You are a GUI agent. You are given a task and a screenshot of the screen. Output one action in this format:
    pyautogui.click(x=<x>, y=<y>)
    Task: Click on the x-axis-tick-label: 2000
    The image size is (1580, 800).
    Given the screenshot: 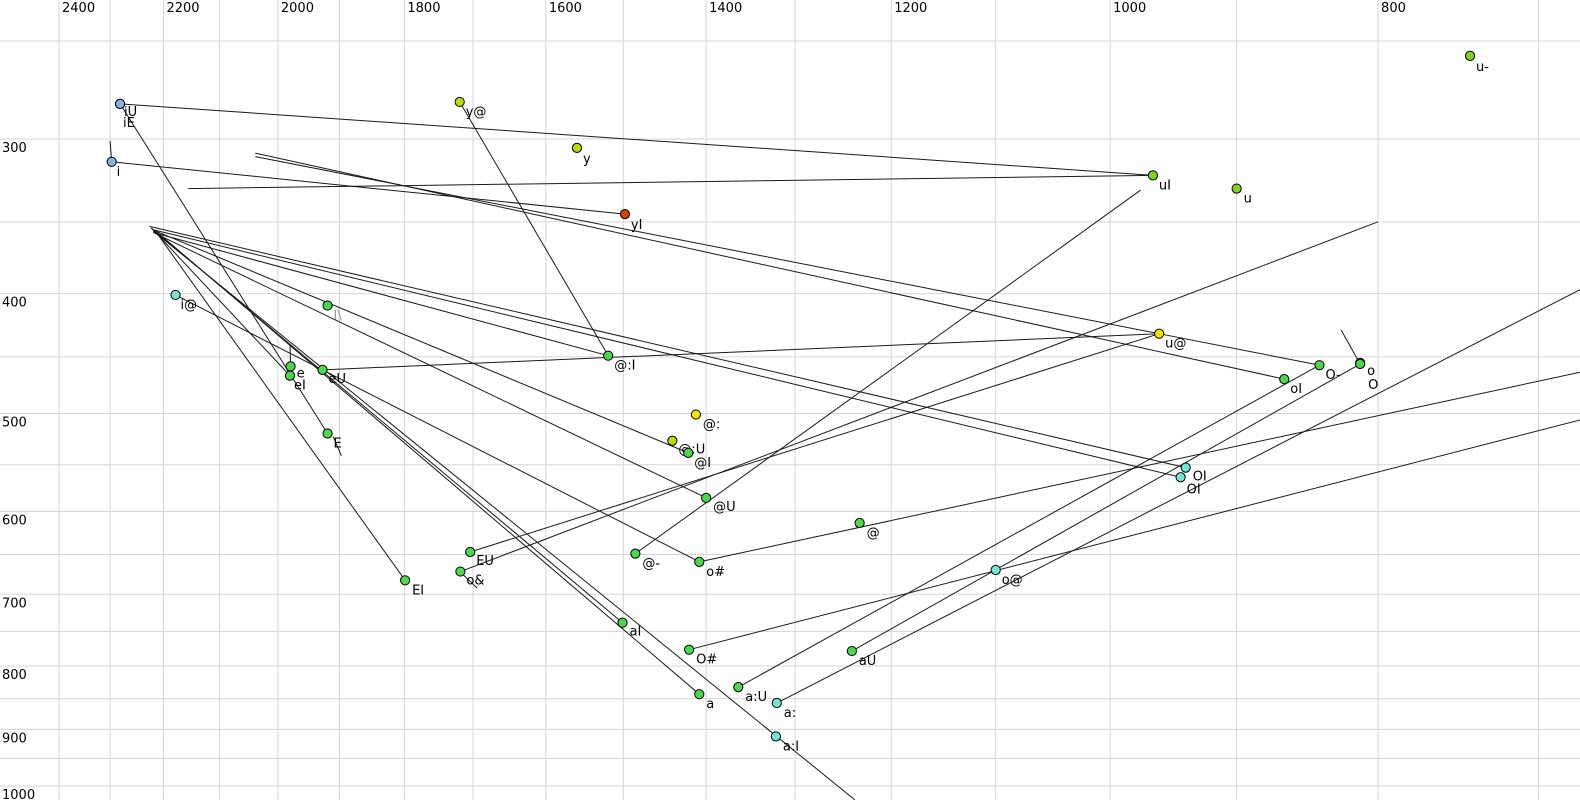 What is the action you would take?
    pyautogui.click(x=297, y=8)
    